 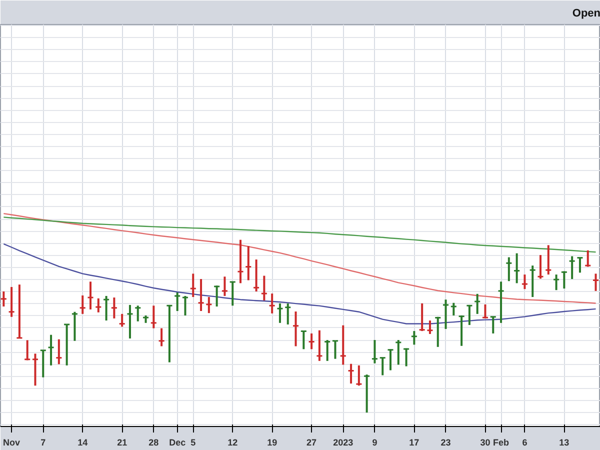 I want to click on x-tick-label: Feb, so click(x=501, y=443).